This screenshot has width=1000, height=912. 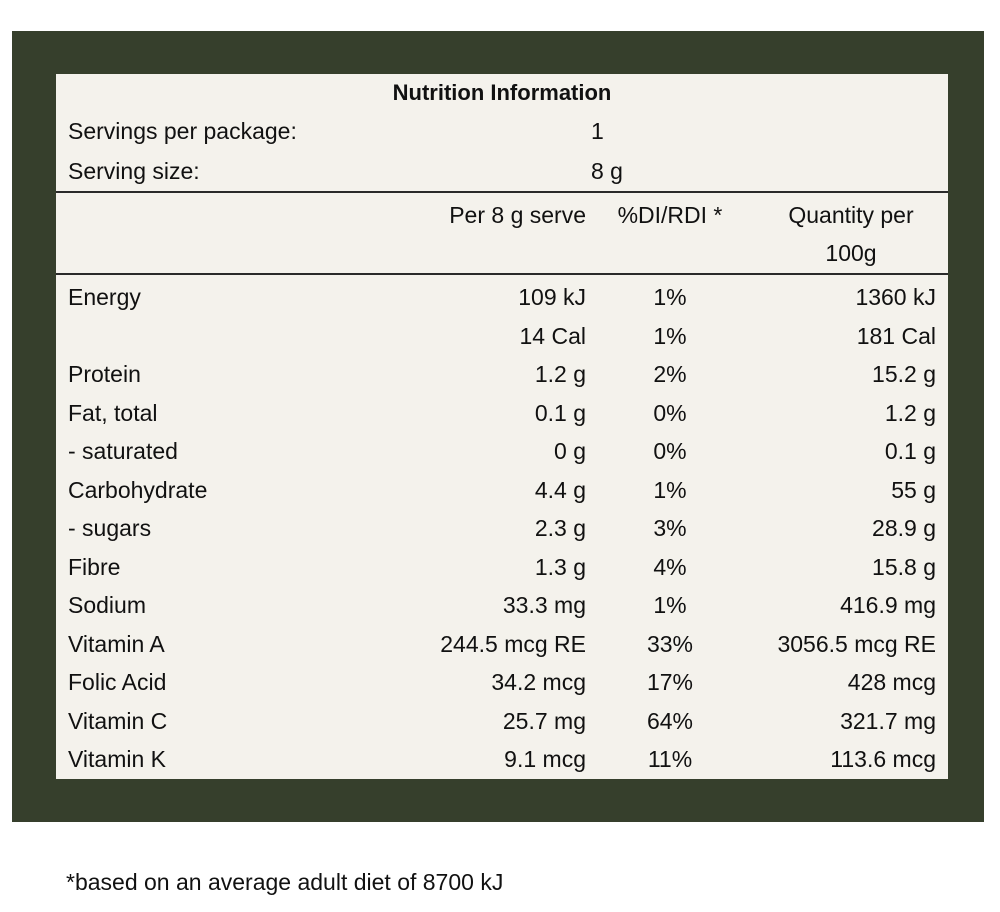 What do you see at coordinates (891, 682) in the screenshot?
I see `qty-per-100g: 428 mcg` at bounding box center [891, 682].